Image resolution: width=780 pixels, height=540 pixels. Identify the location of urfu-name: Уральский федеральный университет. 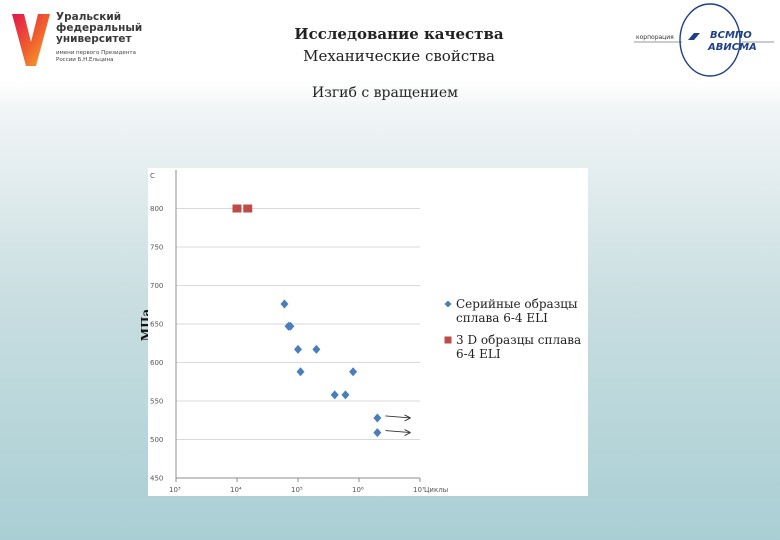
(99, 28).